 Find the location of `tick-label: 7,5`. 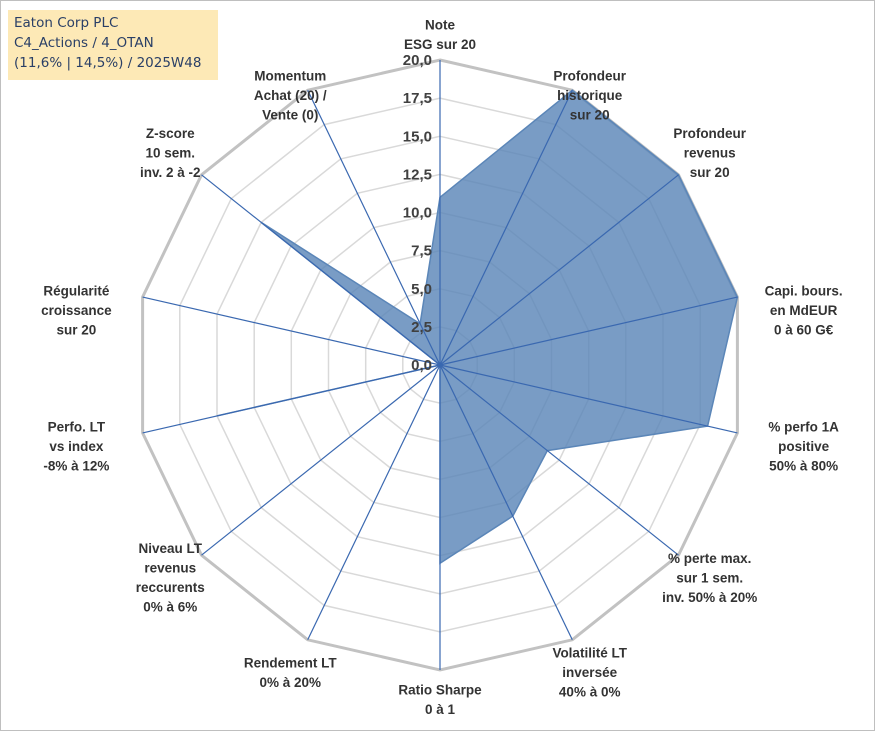

tick-label: 7,5 is located at coordinates (421, 251).